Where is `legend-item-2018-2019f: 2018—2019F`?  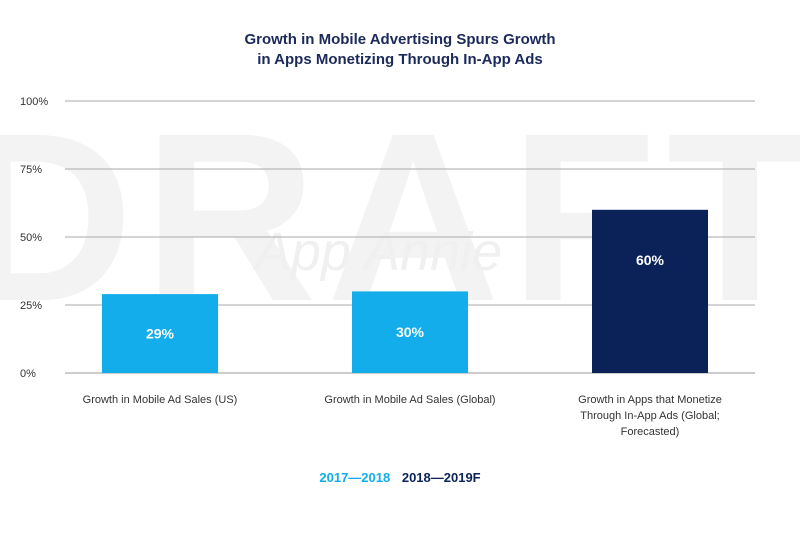 legend-item-2018-2019f: 2018—2019F is located at coordinates (441, 477).